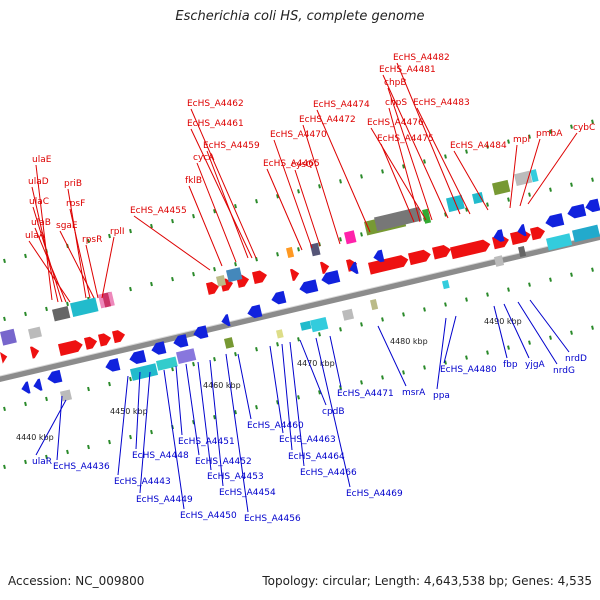 The image size is (600, 600). I want to click on gene-label: mpl, so click(521, 140).